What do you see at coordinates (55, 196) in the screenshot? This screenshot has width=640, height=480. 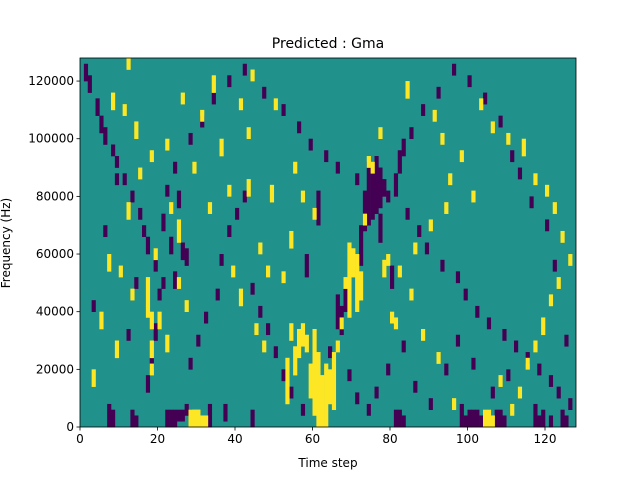 I see `y-tick-label: 80000` at bounding box center [55, 196].